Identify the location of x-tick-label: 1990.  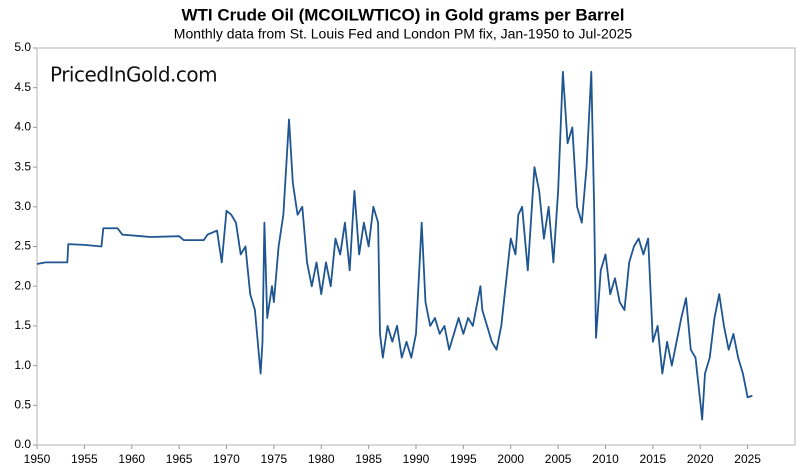
(416, 459).